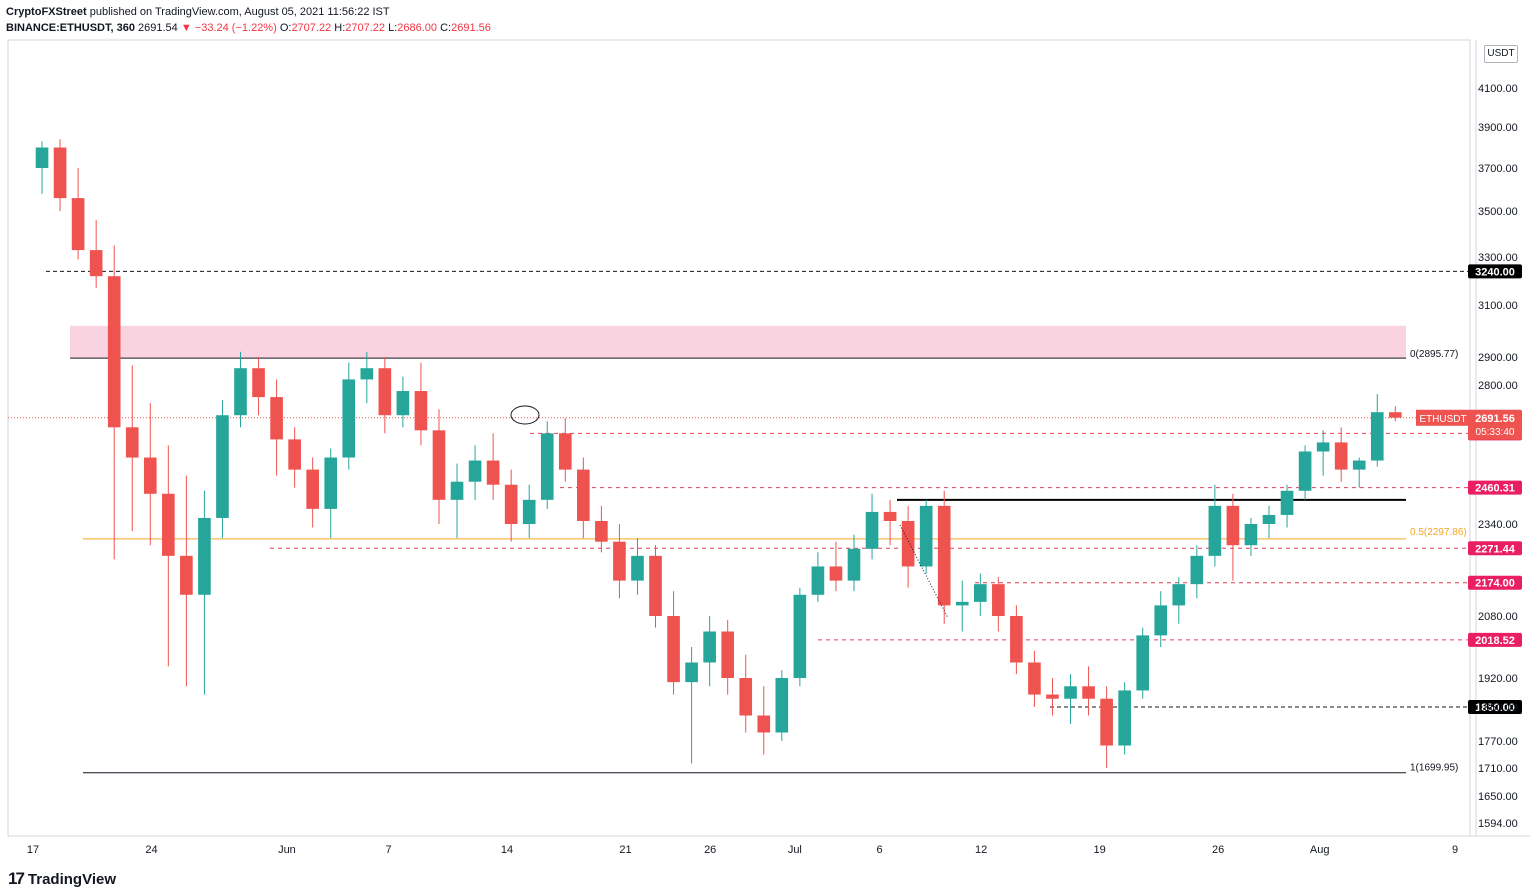 This screenshot has width=1536, height=895. Describe the element at coordinates (1495, 419) in the screenshot. I see `current-price-label: 2691.56` at that location.